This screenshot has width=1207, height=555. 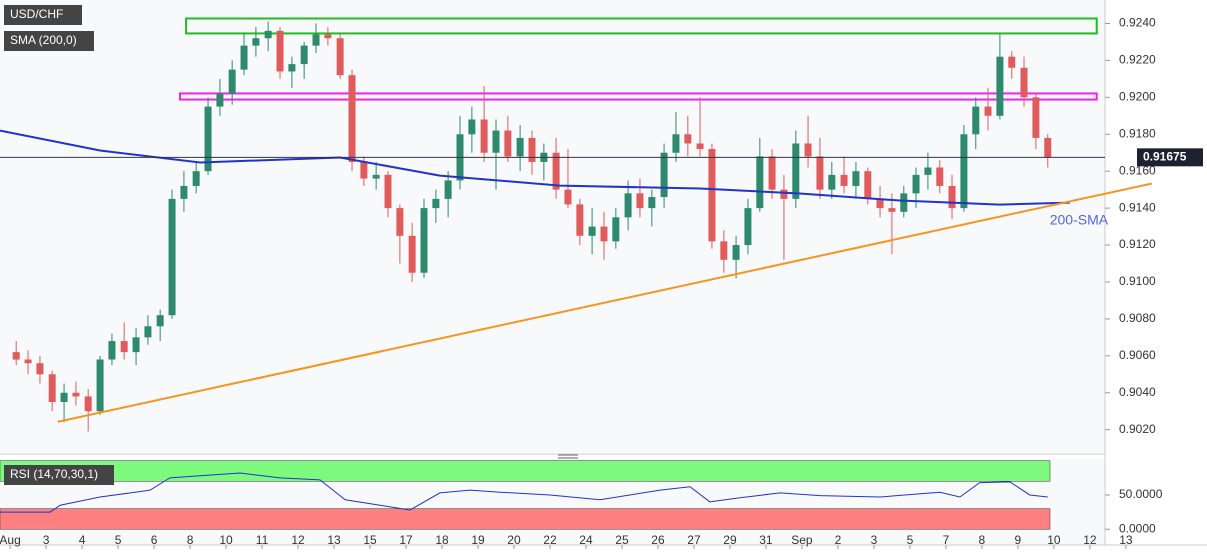 What do you see at coordinates (638, 96) in the screenshot?
I see `zone` at bounding box center [638, 96].